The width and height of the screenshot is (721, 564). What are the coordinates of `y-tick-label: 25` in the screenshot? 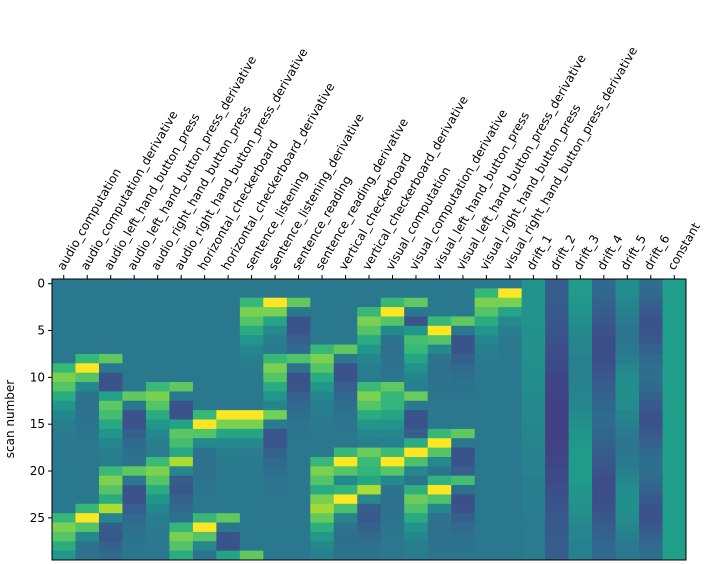 It's located at (37, 518).